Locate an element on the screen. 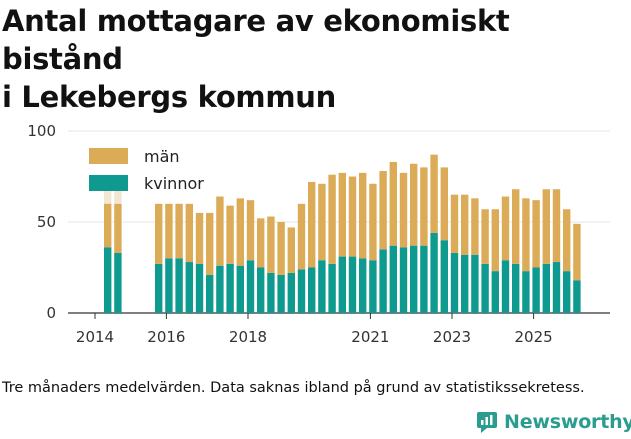 This screenshot has width=631, height=439. x-tick-label: 2021 is located at coordinates (370, 337).